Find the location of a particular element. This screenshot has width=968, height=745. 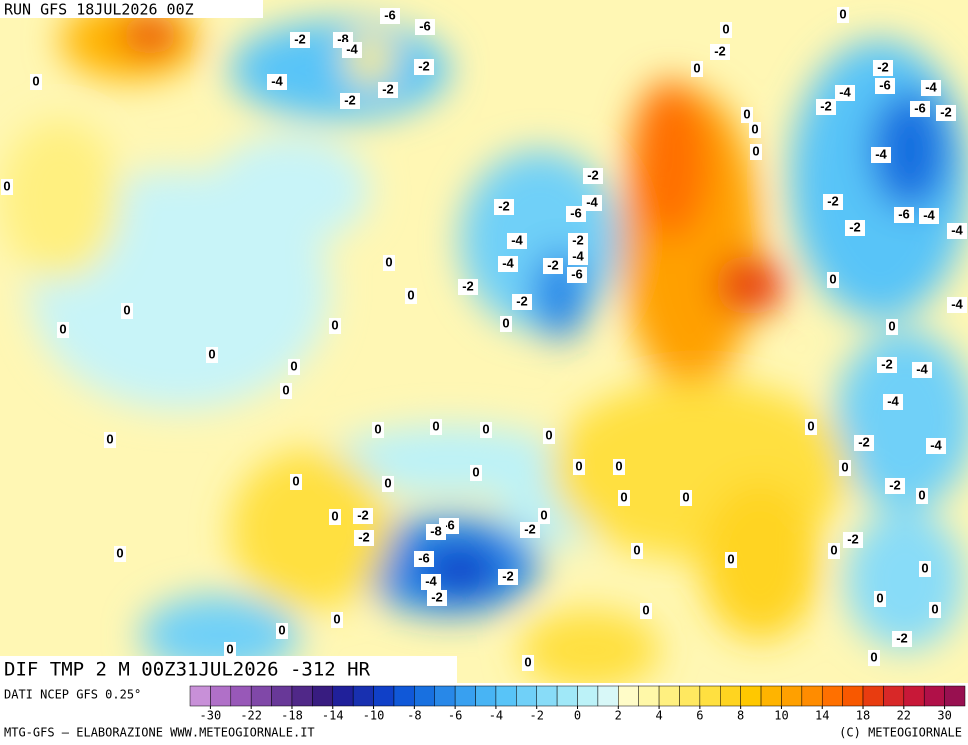

color-bar-tick-label: 10 is located at coordinates (781, 716).